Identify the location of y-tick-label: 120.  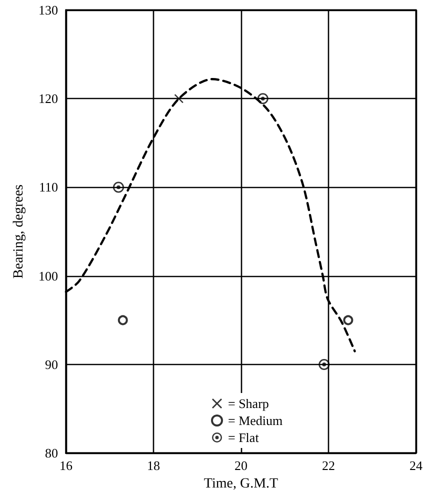
(48, 98).